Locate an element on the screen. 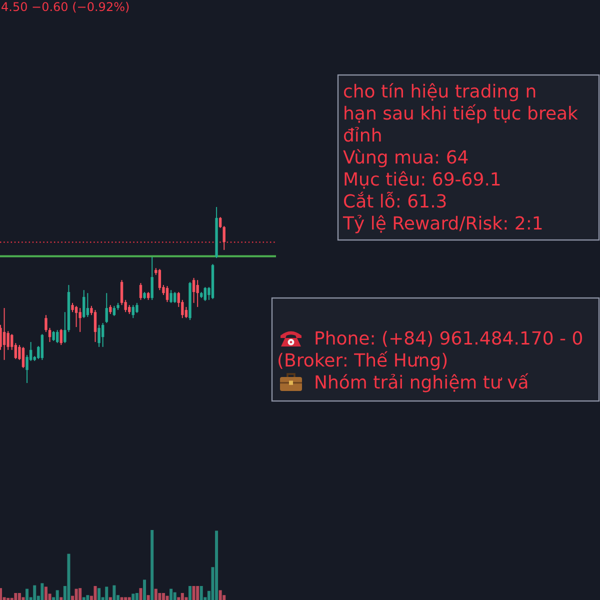 This screenshot has height=600, width=600. text: Phone: (+84) 961.484.170 - 0 (Broker: Thế Hưng) Nhóm trải nghiệm tư vấ is located at coordinates (430, 361).